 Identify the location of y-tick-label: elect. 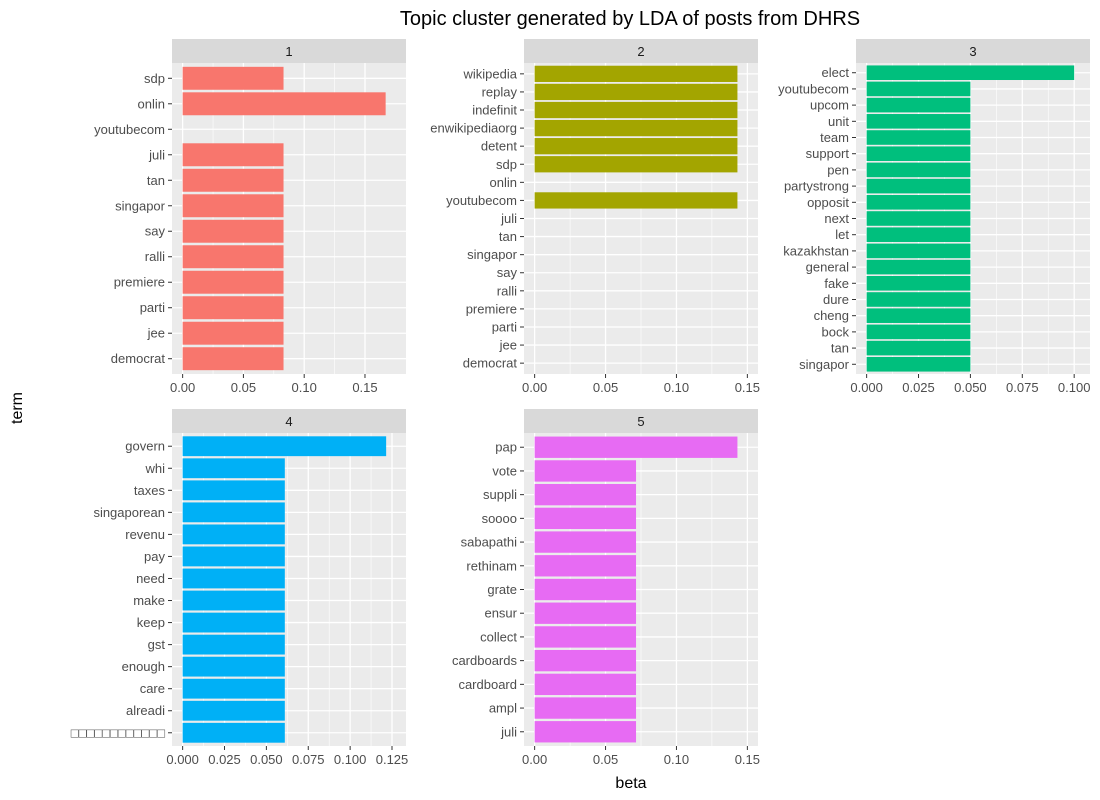
(836, 72).